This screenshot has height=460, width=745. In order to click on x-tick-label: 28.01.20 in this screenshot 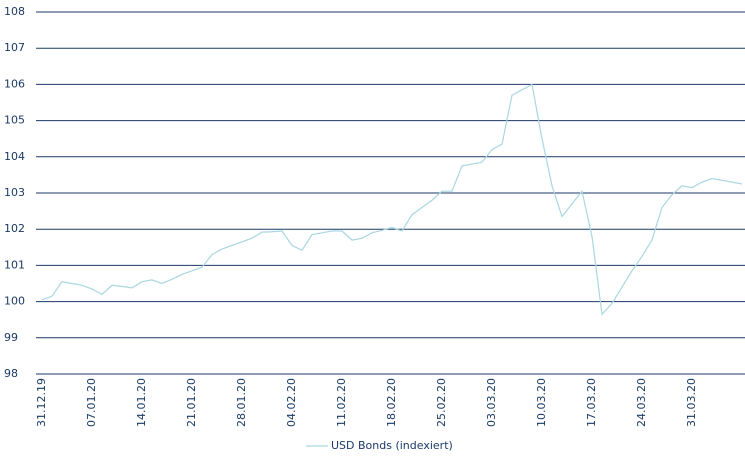, I will do `click(241, 402)`.